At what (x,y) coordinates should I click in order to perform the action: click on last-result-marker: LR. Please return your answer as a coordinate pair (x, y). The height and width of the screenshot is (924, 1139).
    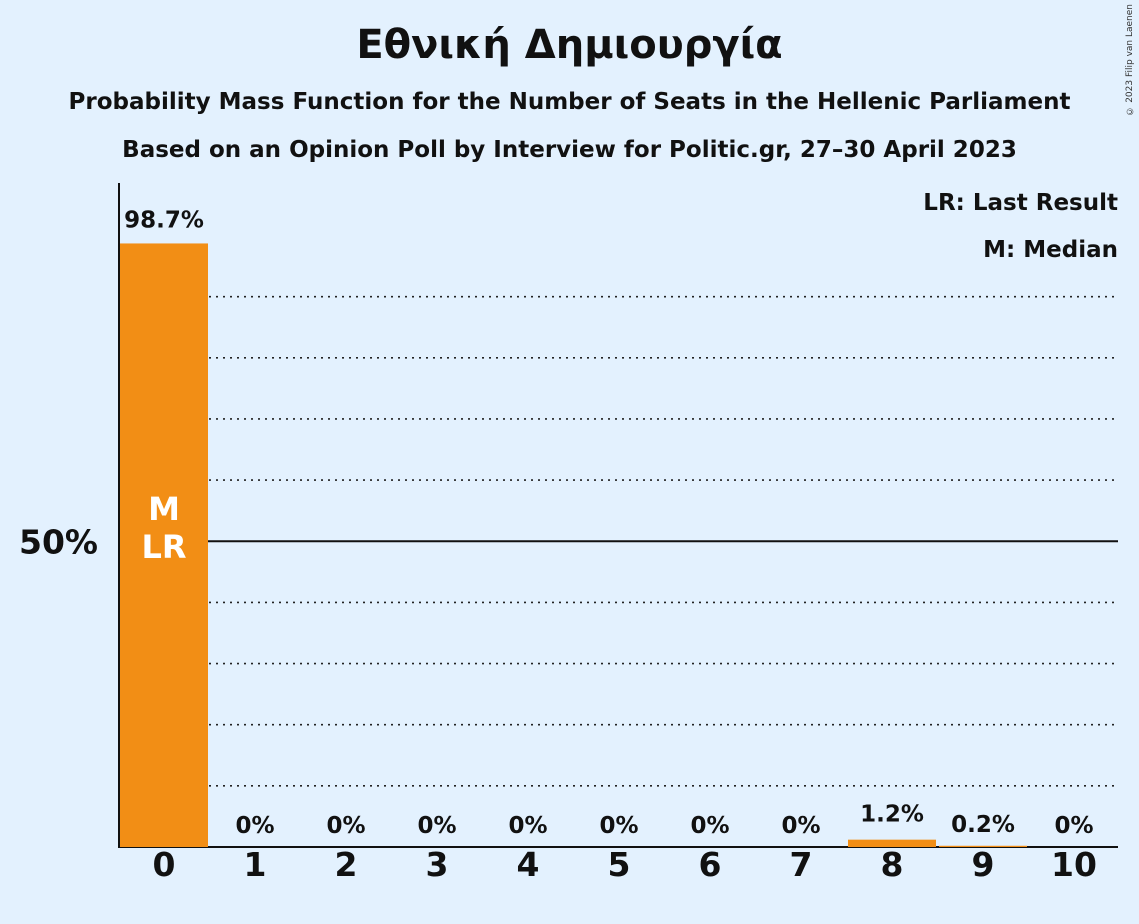
    Looking at the image, I should click on (163, 547).